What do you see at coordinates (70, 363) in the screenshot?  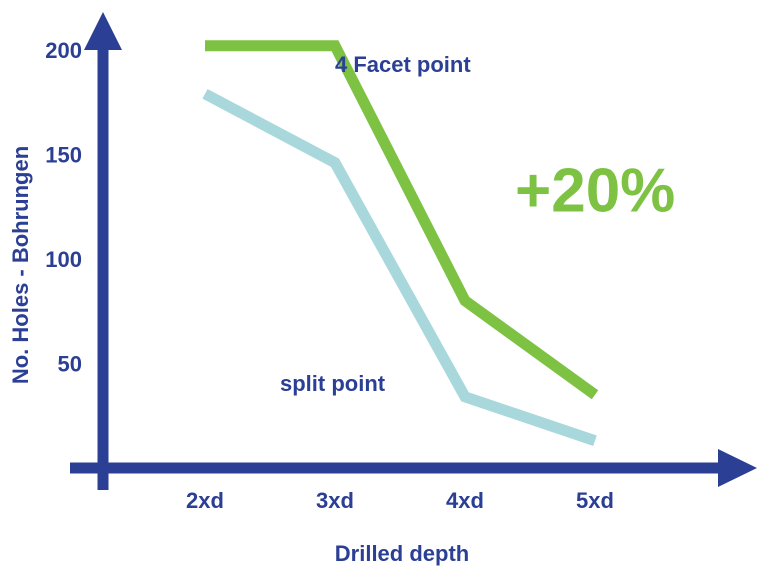 I see `y-tick-label: 50` at bounding box center [70, 363].